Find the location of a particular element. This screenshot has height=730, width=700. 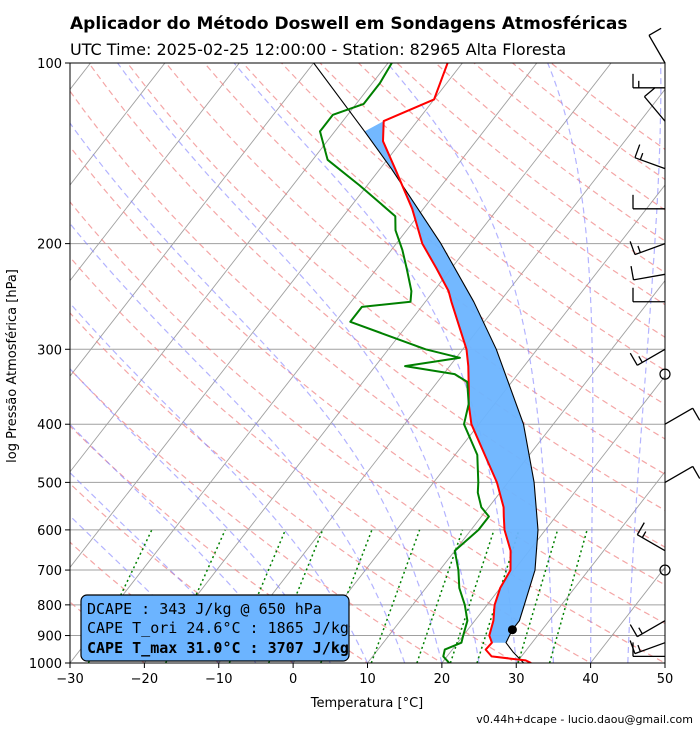

wind-barbs is located at coordinates (664, 342).